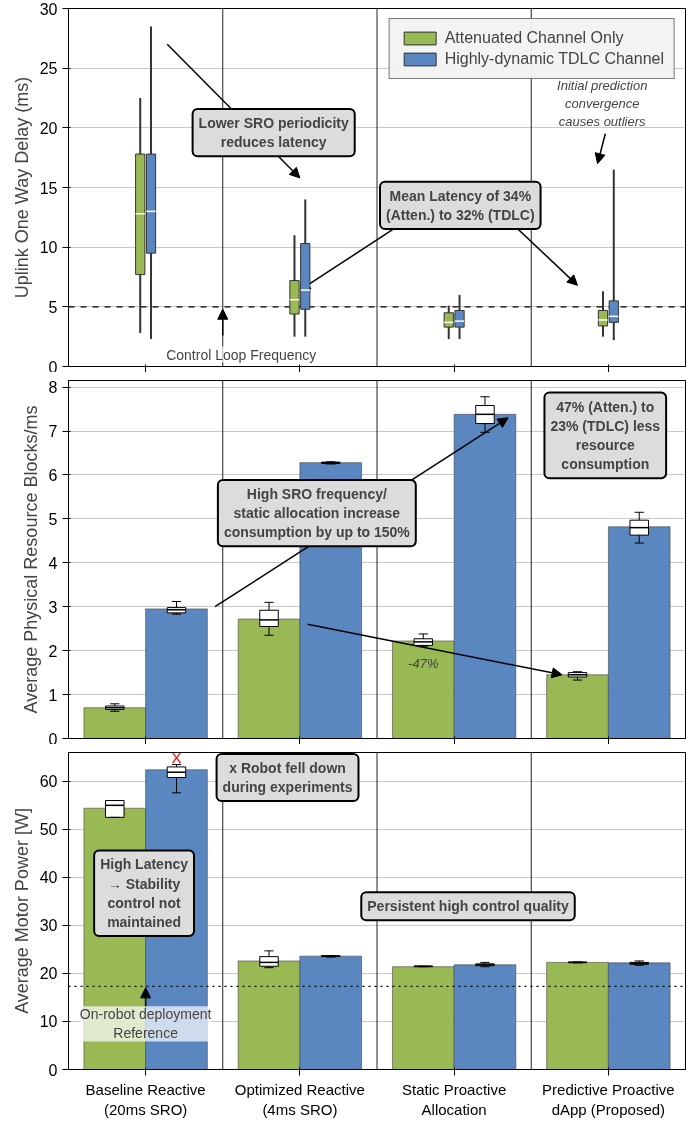  I want to click on annotation: Lower SRO periodicity reduces latency, so click(273, 133).